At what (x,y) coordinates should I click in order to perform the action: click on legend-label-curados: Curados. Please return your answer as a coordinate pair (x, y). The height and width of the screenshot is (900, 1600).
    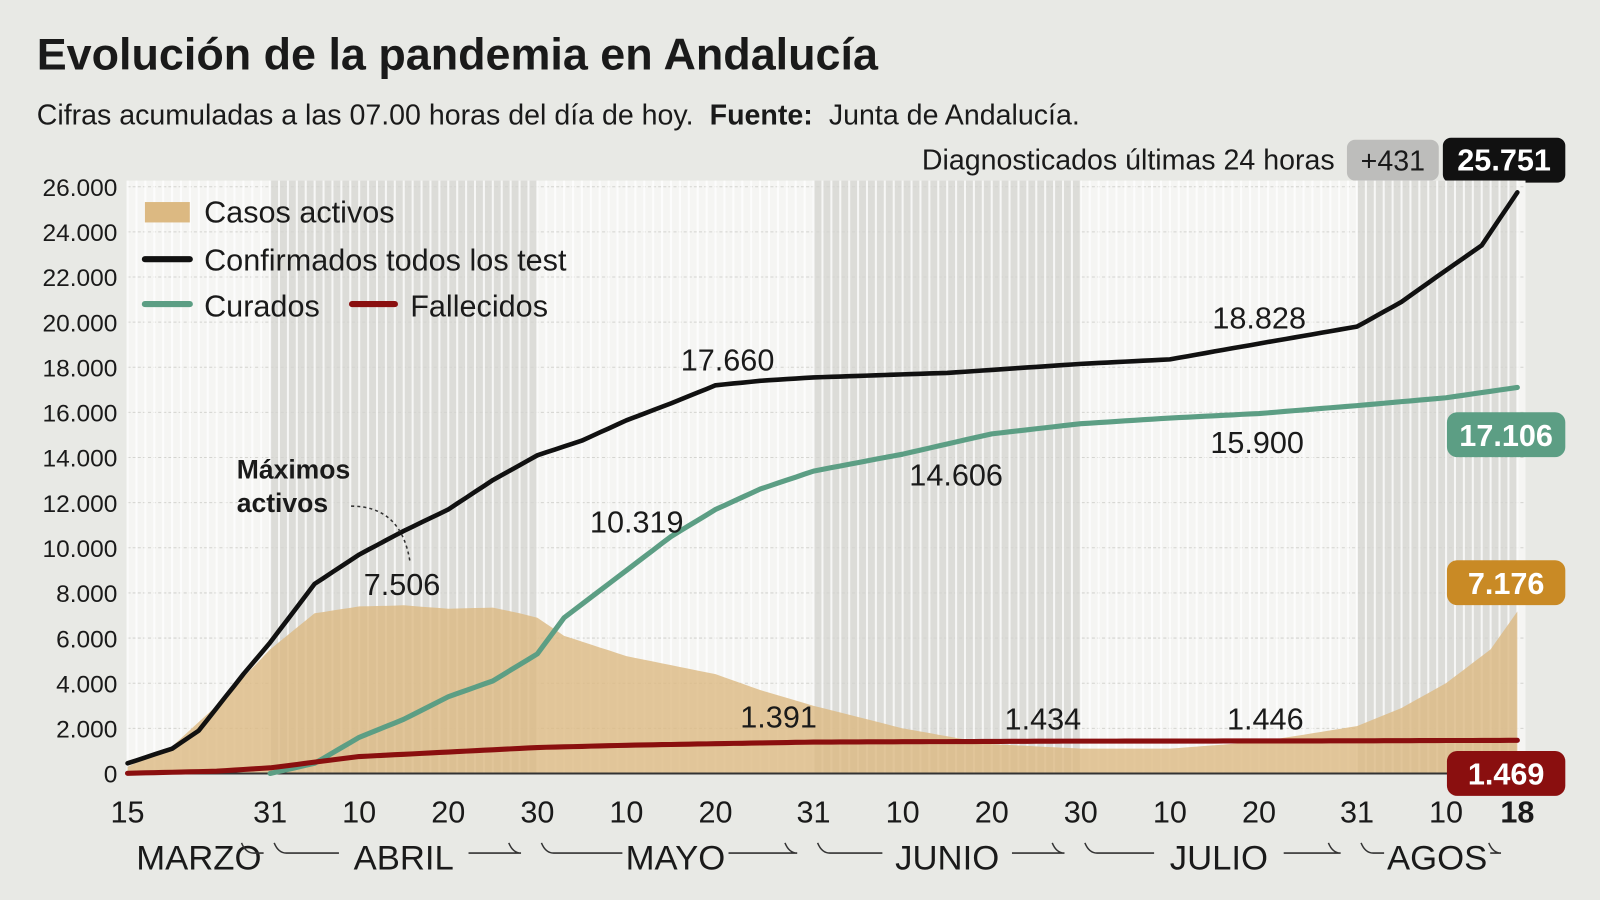
    Looking at the image, I should click on (262, 306).